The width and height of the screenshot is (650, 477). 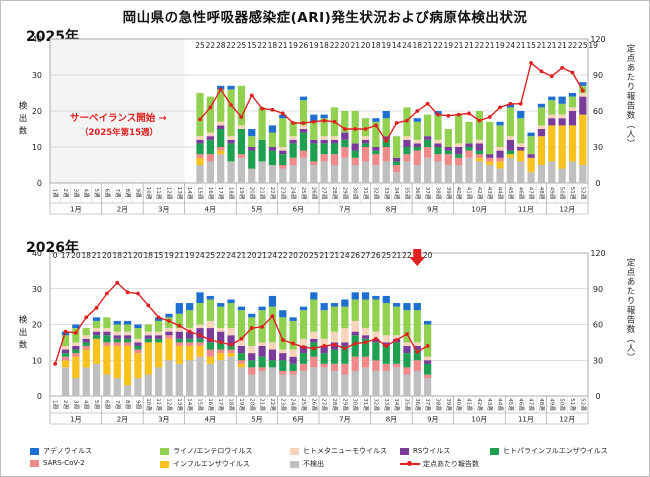 I want to click on week-label: 2週, so click(x=66, y=193).